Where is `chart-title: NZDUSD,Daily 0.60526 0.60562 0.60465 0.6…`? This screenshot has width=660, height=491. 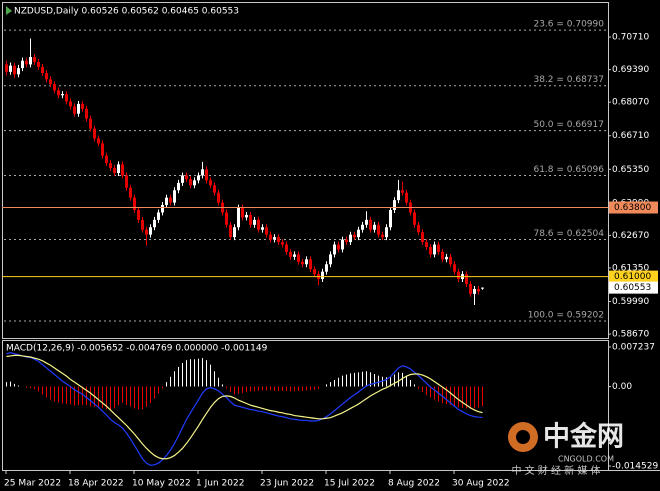 chart-title: NZDUSD,Daily 0.60526 0.60562 0.60465 0.6… is located at coordinates (126, 12).